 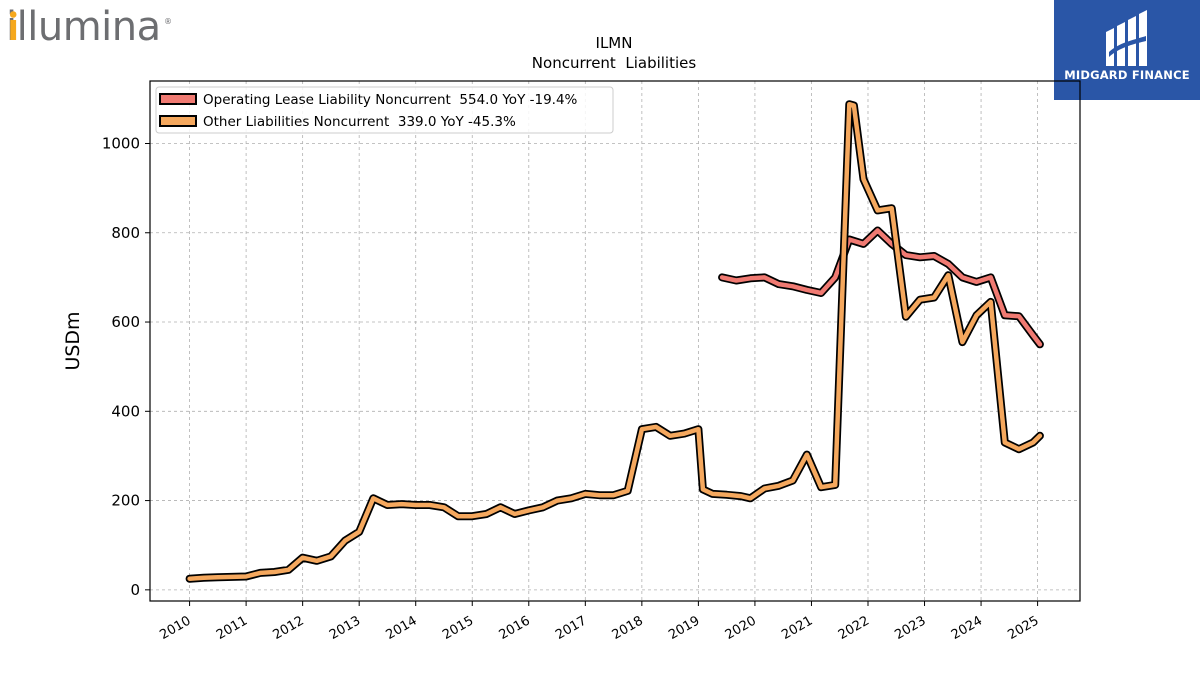 I want to click on midgard-finance-logo: MIDGARD FINANCE, so click(x=1127, y=50).